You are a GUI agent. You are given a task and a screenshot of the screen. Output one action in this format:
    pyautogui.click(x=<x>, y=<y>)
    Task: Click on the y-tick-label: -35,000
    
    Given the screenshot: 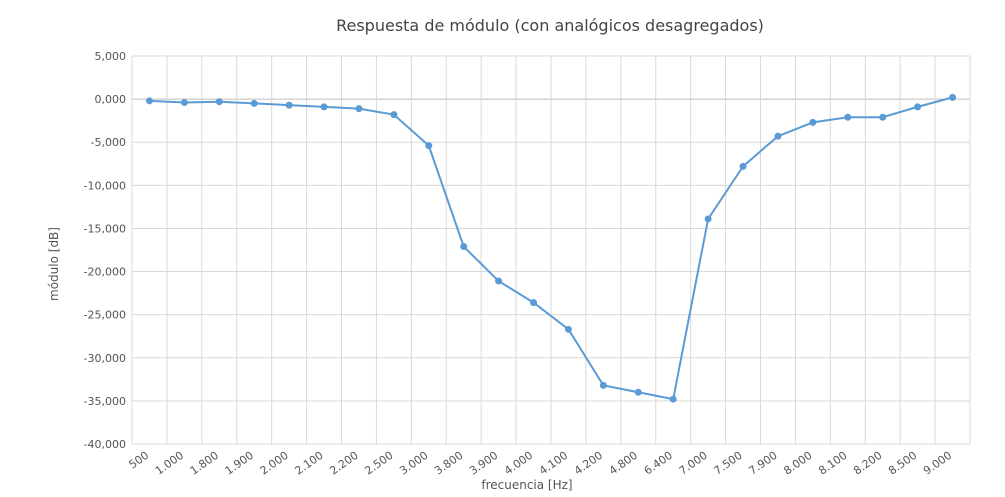 What is the action you would take?
    pyautogui.click(x=105, y=401)
    